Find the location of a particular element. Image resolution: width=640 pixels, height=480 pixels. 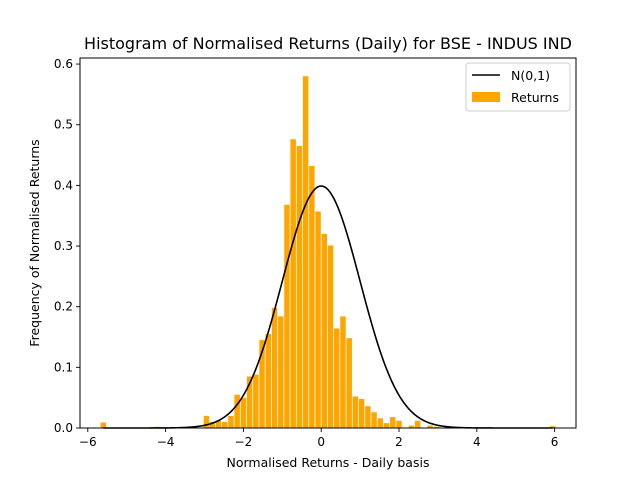

legend: N(0,1) Returns is located at coordinates (518, 87).